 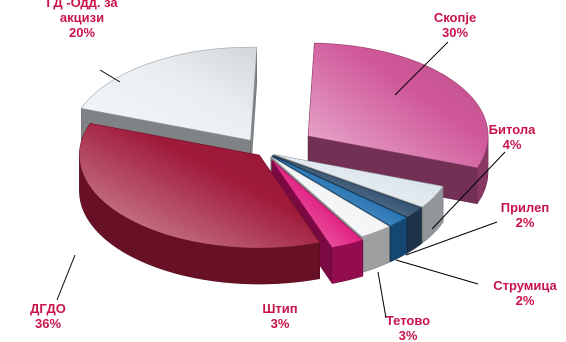 I want to click on slice-label-5: Штип 3%, so click(x=279, y=316).